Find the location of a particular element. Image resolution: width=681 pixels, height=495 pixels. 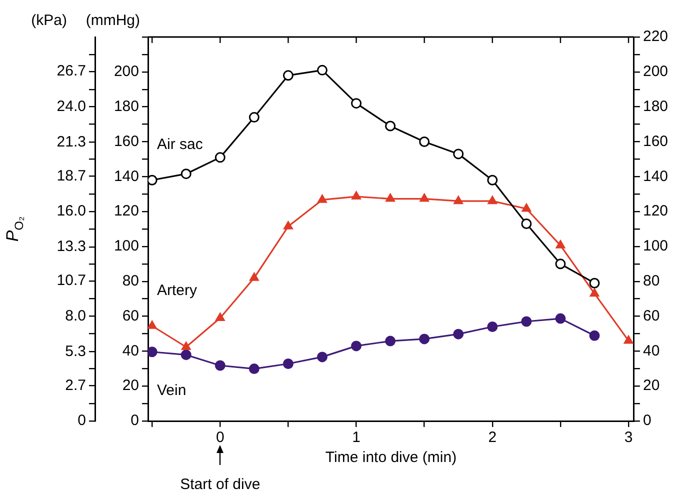

y3-tick-label: 120 is located at coordinates (655, 211).